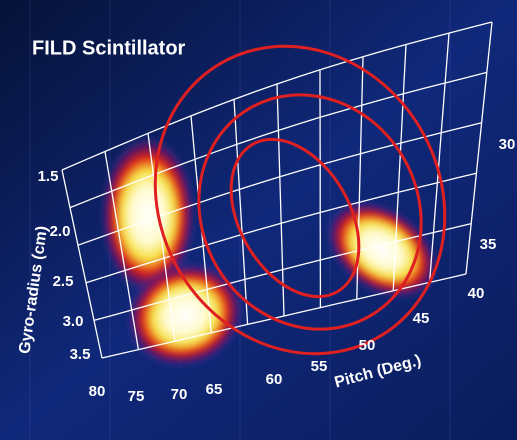  Describe the element at coordinates (507, 144) in the screenshot. I see `pitch-tick-label: 30` at that location.